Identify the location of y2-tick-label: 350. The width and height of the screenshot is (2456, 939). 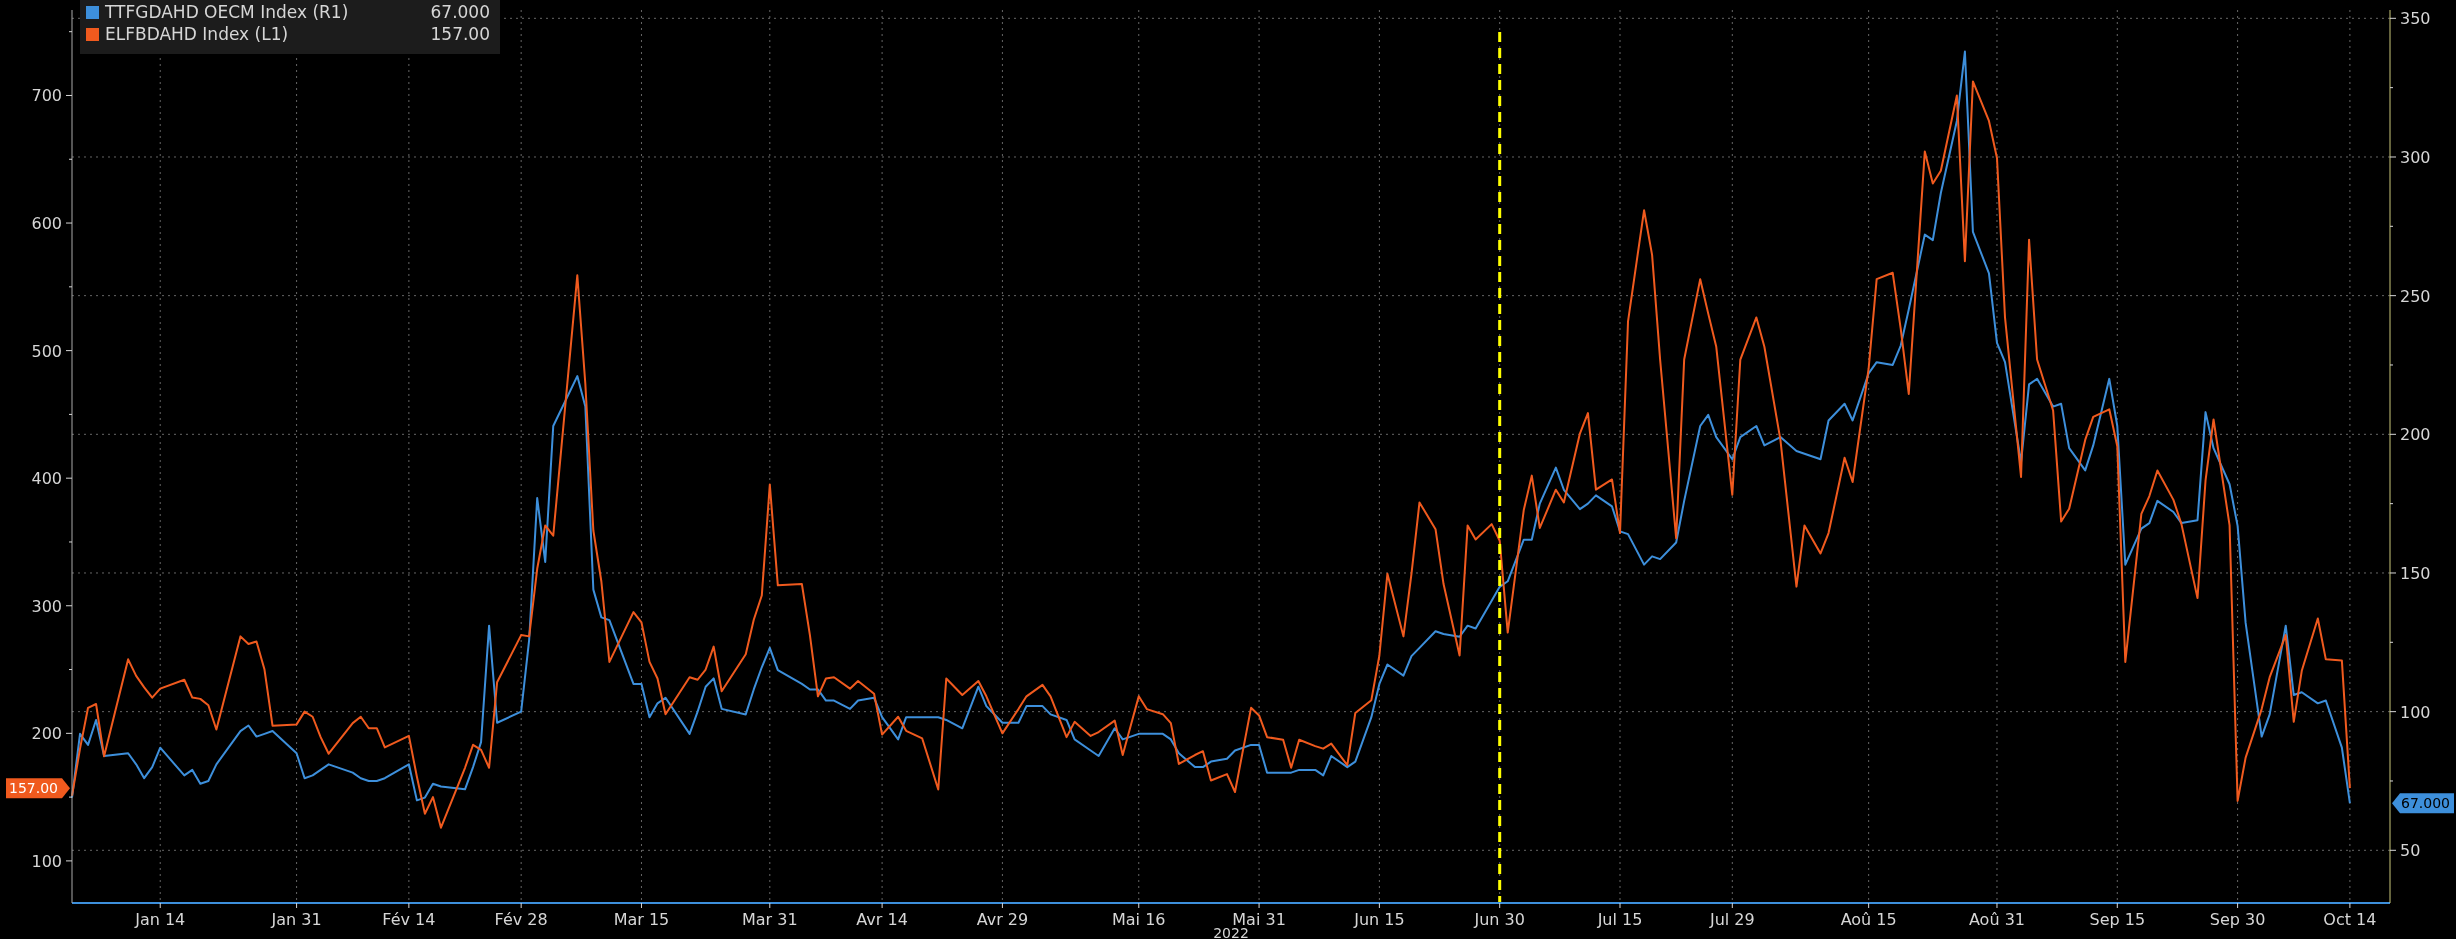
(2415, 19).